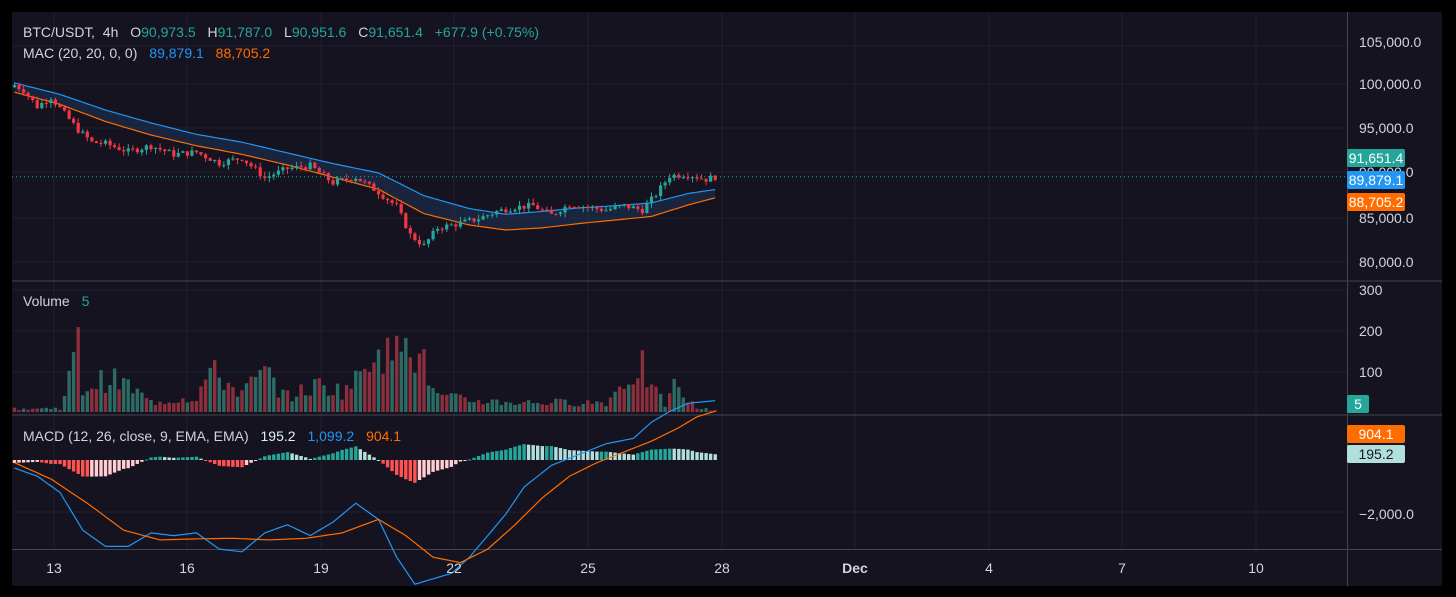  What do you see at coordinates (395, 32) in the screenshot?
I see `close-value: 91,651.4` at bounding box center [395, 32].